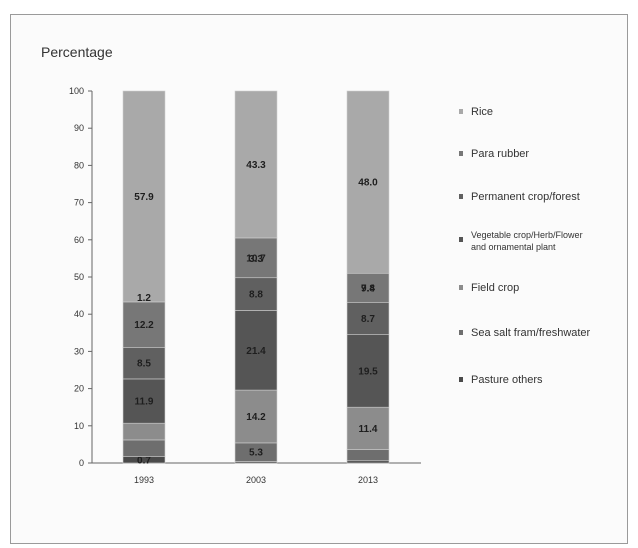 The height and width of the screenshot is (548, 638). I want to click on x-tick-label: 1993, so click(144, 480).